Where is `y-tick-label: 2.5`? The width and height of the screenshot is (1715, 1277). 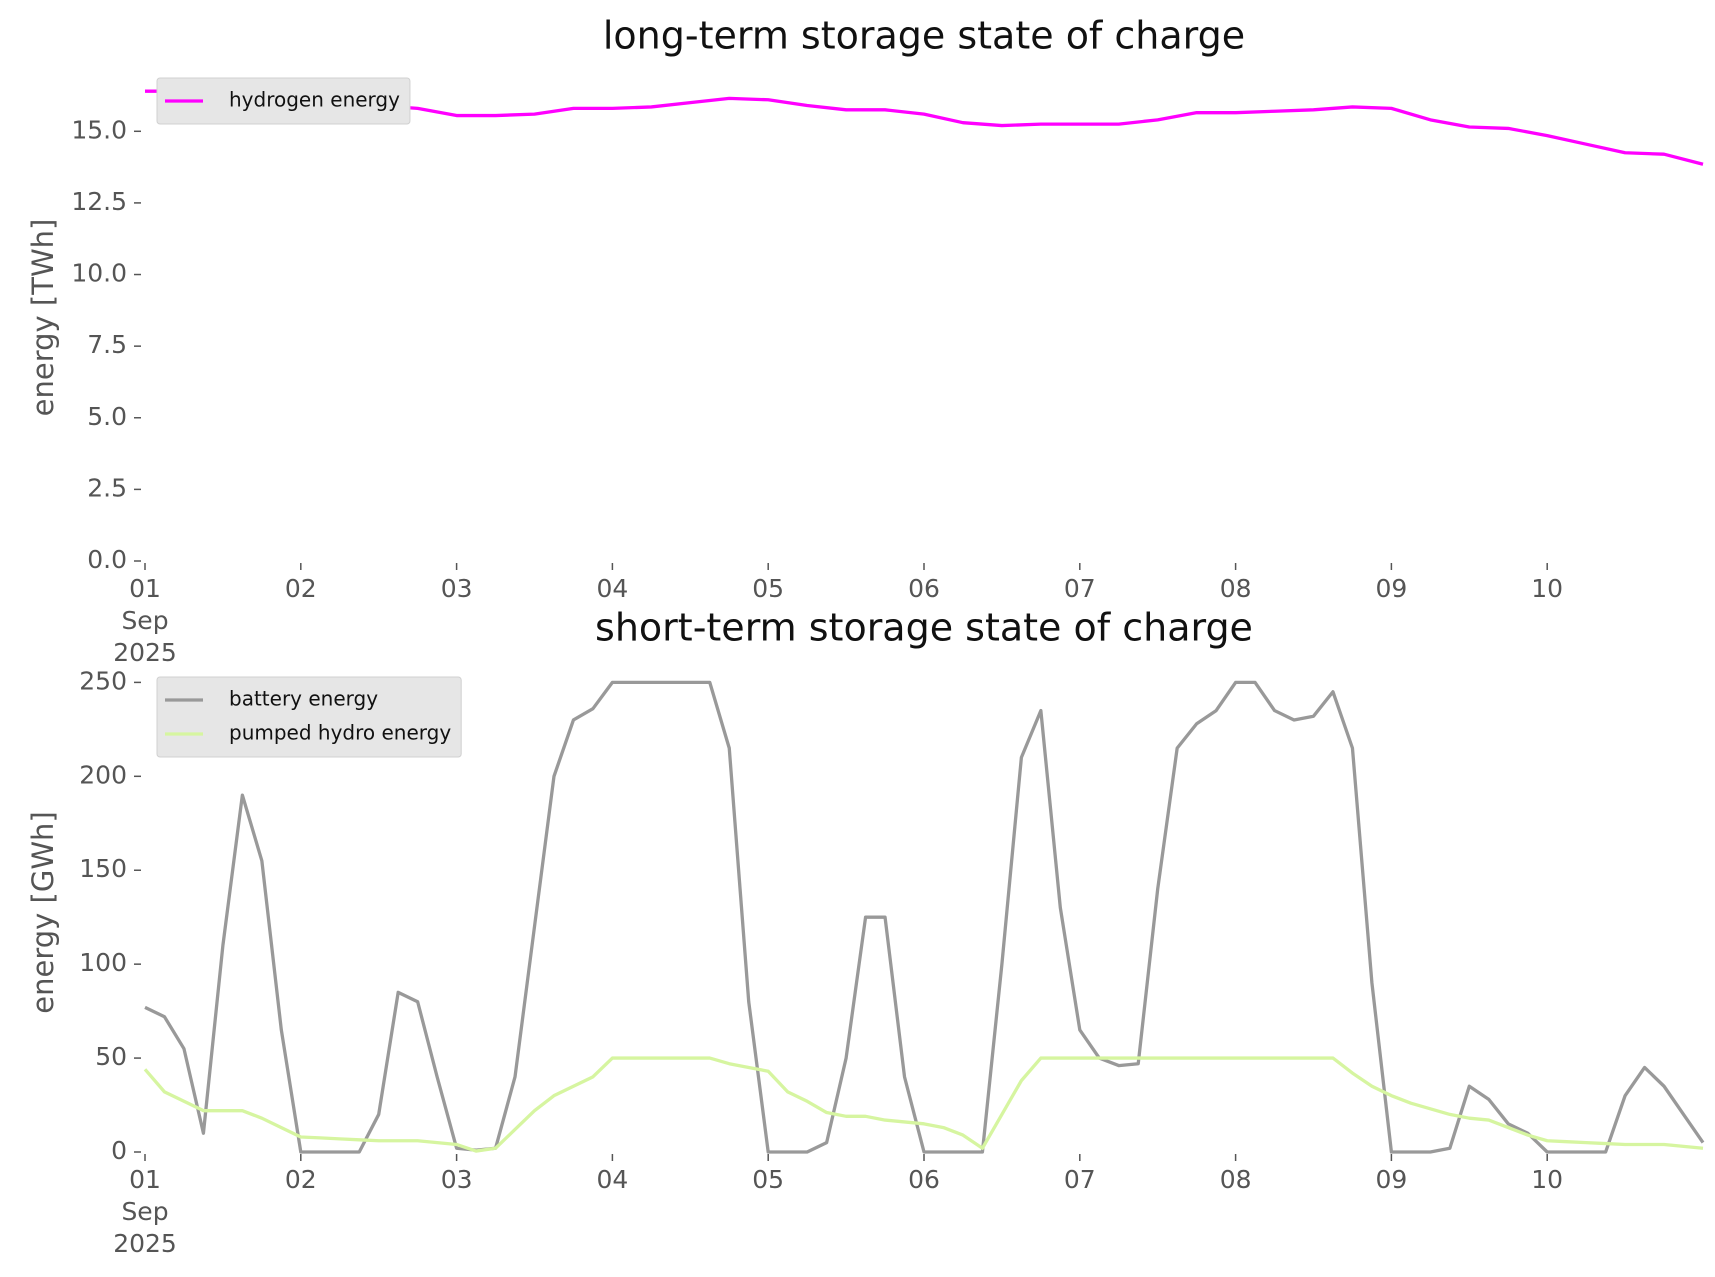
y-tick-label: 2.5 is located at coordinates (107, 487).